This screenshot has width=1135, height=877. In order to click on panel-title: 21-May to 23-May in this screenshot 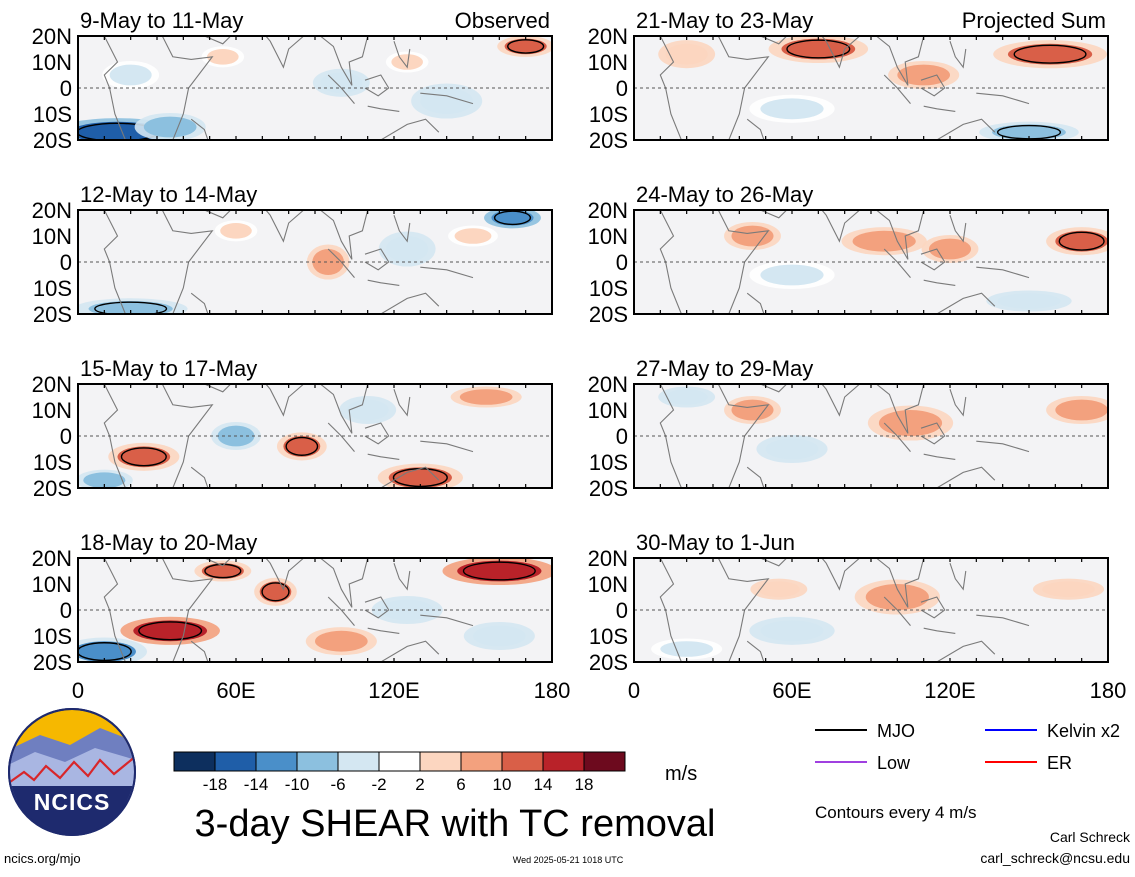, I will do `click(724, 20)`.